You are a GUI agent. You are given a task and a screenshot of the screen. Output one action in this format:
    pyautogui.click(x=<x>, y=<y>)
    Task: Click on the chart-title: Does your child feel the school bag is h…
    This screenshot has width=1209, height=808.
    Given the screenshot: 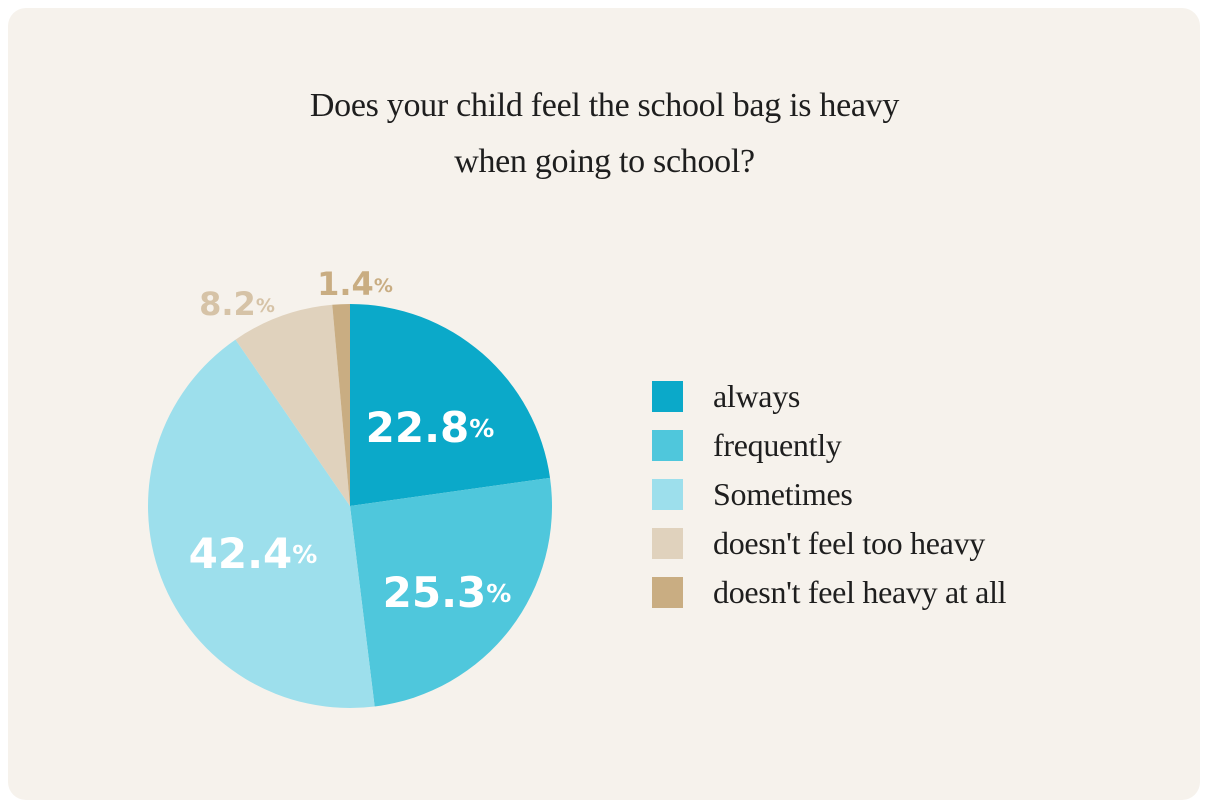 What is the action you would take?
    pyautogui.click(x=604, y=134)
    